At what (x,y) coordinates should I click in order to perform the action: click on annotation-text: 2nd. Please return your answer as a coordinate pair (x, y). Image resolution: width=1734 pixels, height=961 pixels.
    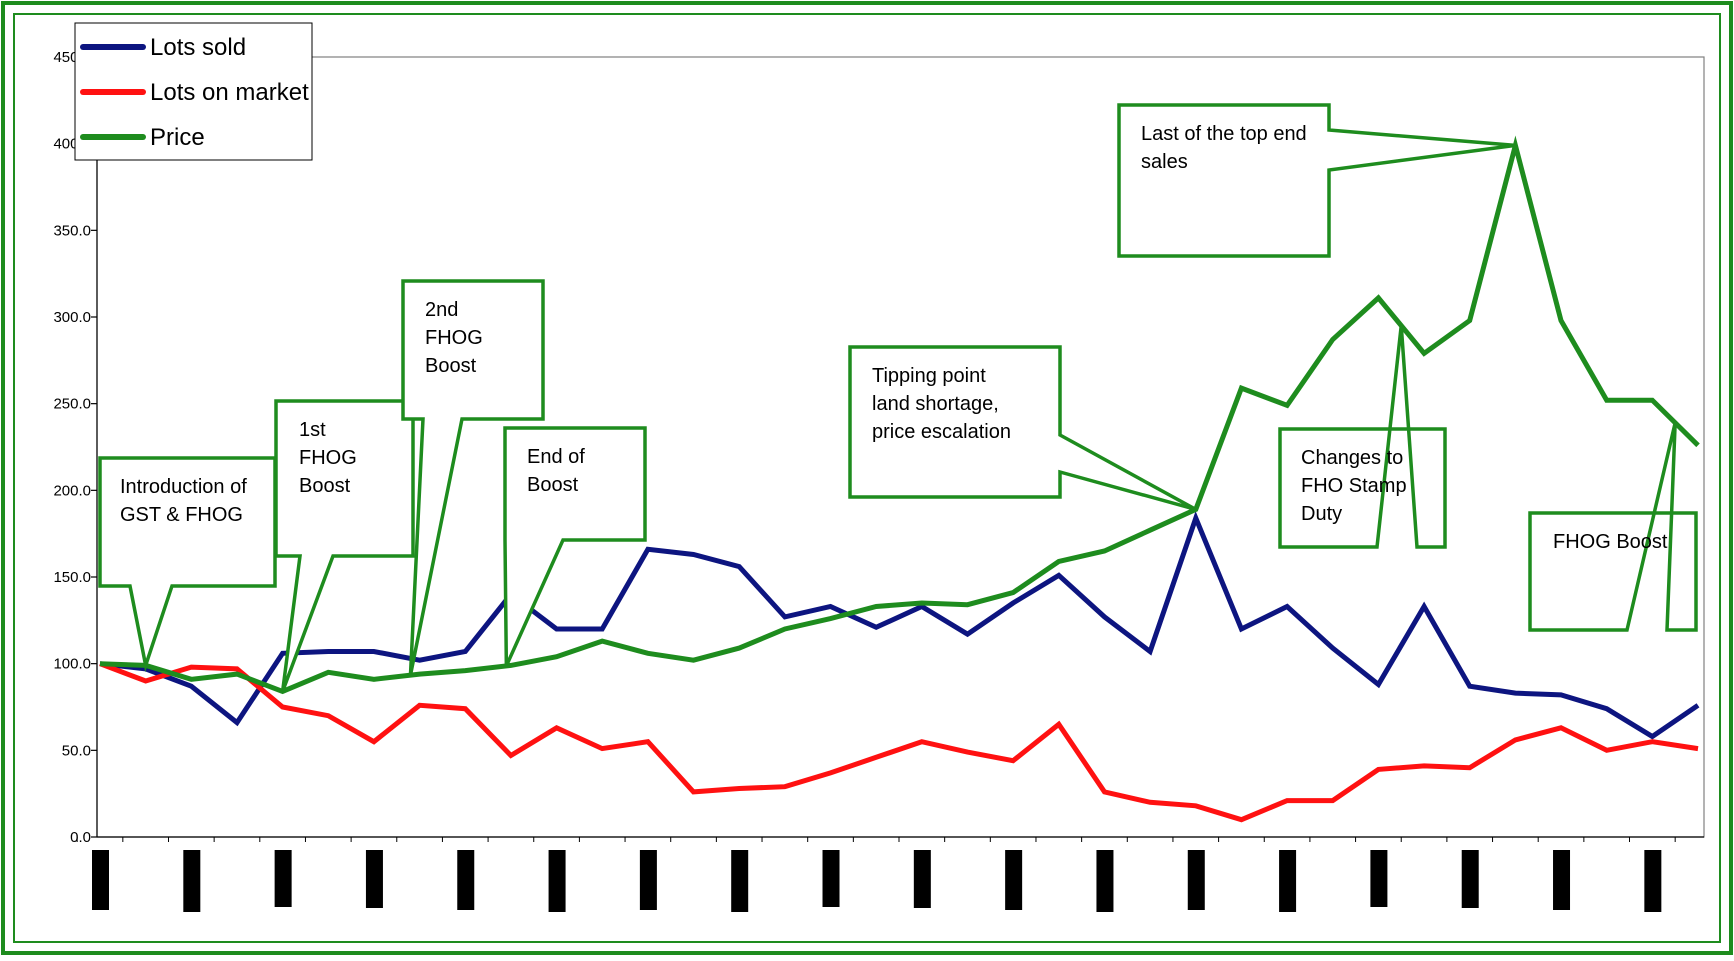
    Looking at the image, I should click on (441, 310).